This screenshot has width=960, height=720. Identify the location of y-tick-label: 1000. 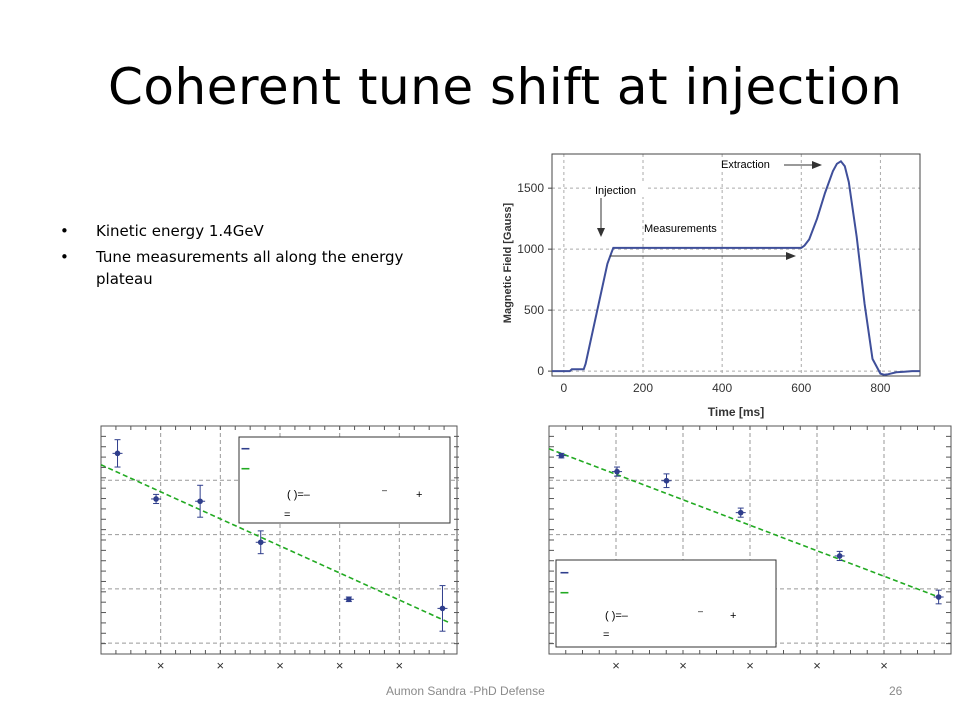
(530, 249).